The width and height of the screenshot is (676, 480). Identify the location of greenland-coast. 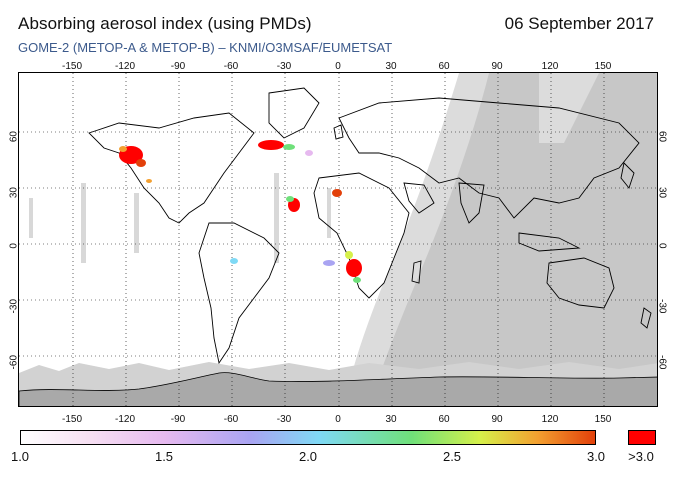
(294, 113).